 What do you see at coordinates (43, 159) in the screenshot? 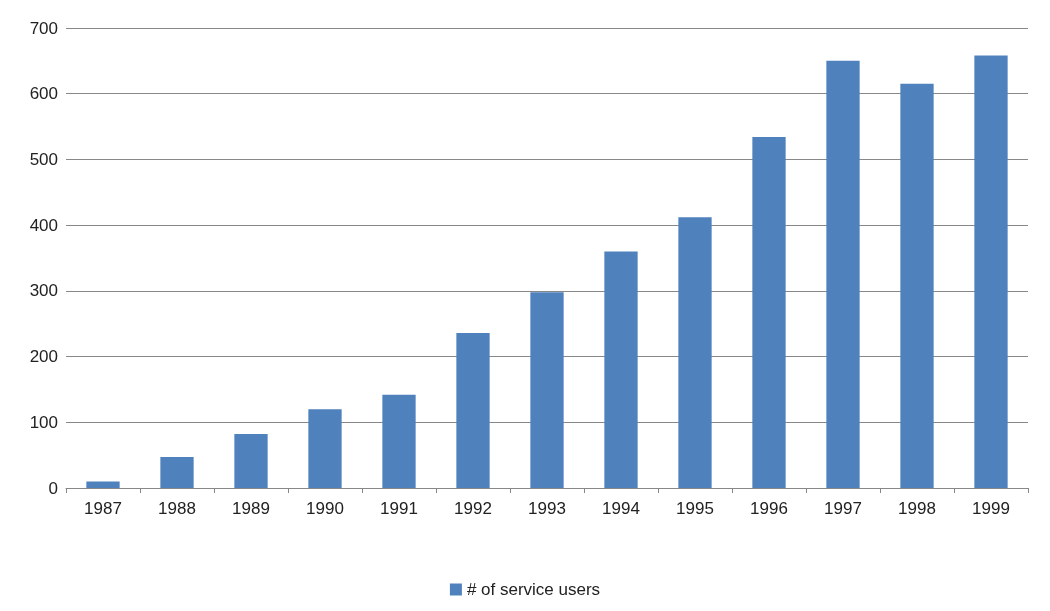
I see `y-tick-label: 500` at bounding box center [43, 159].